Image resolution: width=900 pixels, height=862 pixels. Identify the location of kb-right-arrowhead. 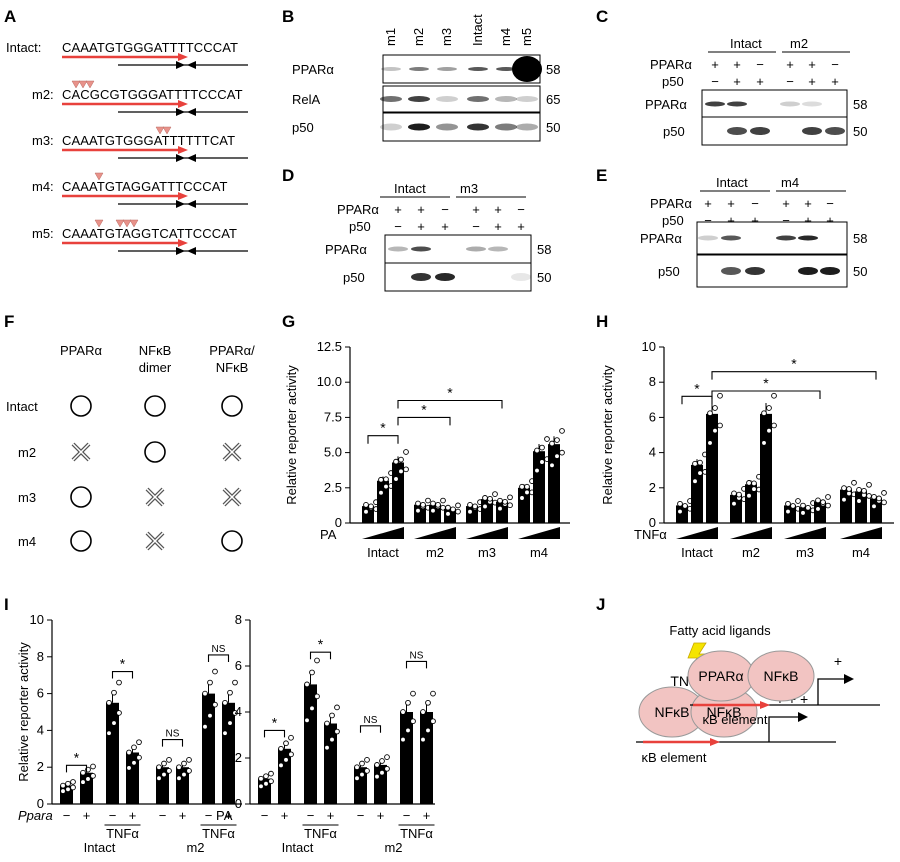
(180, 204).